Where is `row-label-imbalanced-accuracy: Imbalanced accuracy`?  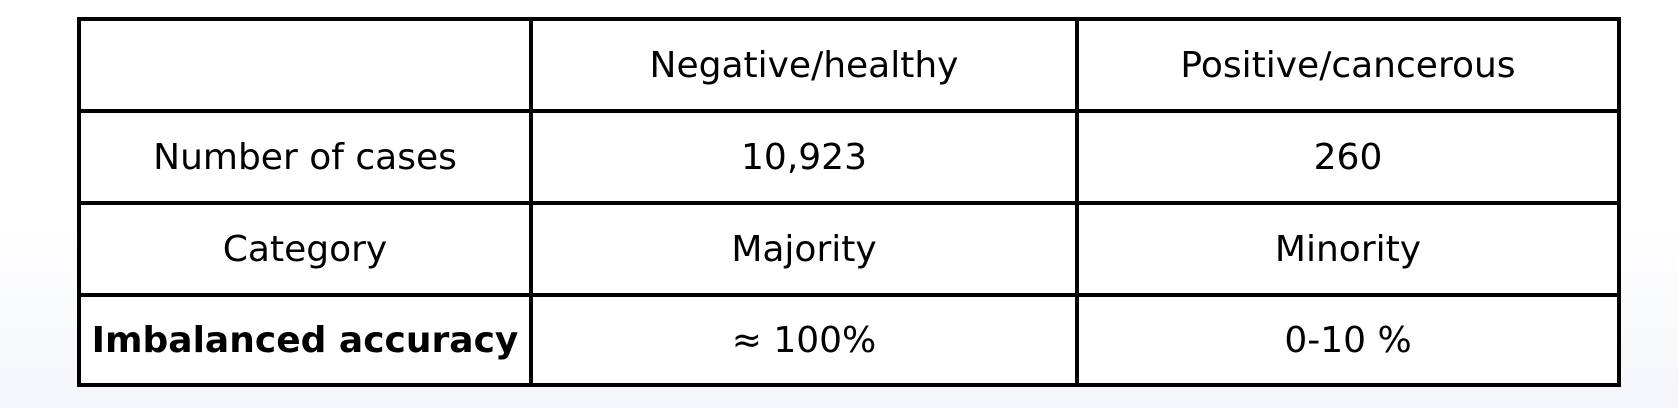 row-label-imbalanced-accuracy: Imbalanced accuracy is located at coordinates (305, 340).